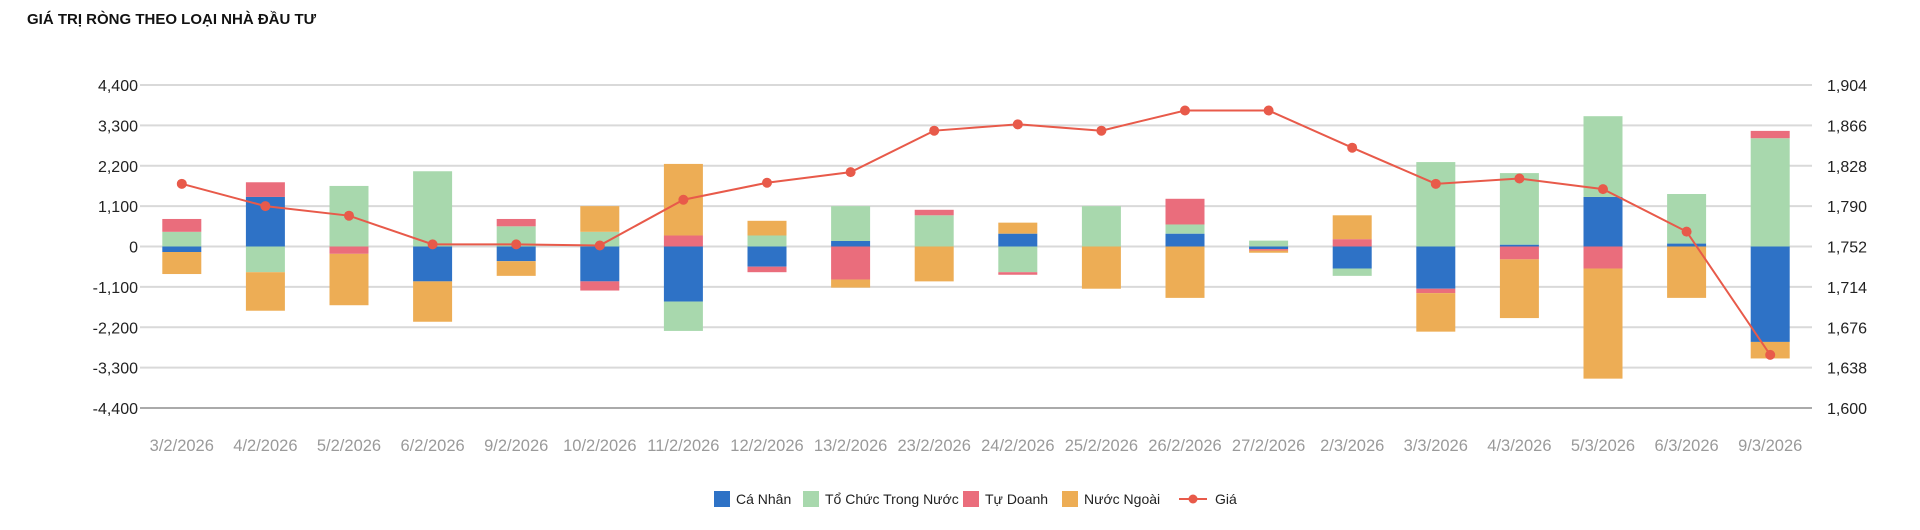 Image resolution: width=1920 pixels, height=530 pixels. I want to click on x-tick-label: 27/2/2026, so click(1268, 446).